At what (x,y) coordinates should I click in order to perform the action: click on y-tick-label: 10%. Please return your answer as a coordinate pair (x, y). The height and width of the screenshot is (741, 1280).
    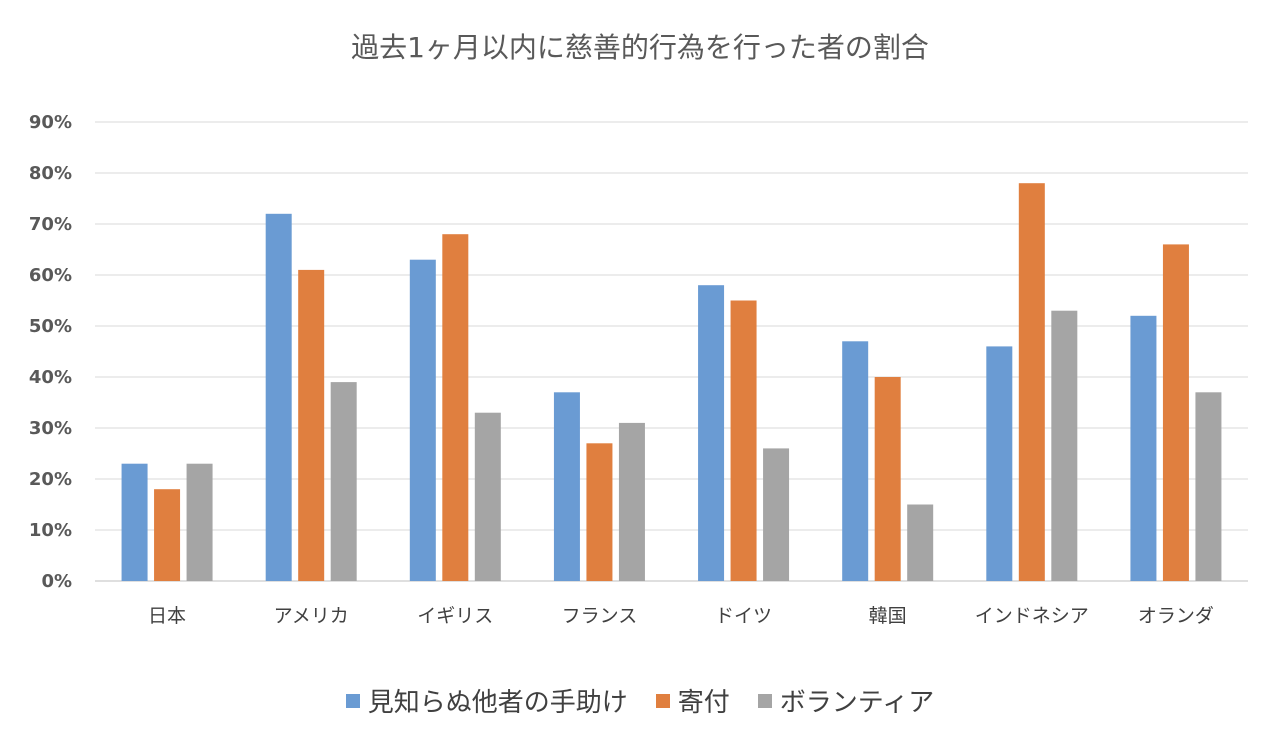
    Looking at the image, I should click on (50, 530).